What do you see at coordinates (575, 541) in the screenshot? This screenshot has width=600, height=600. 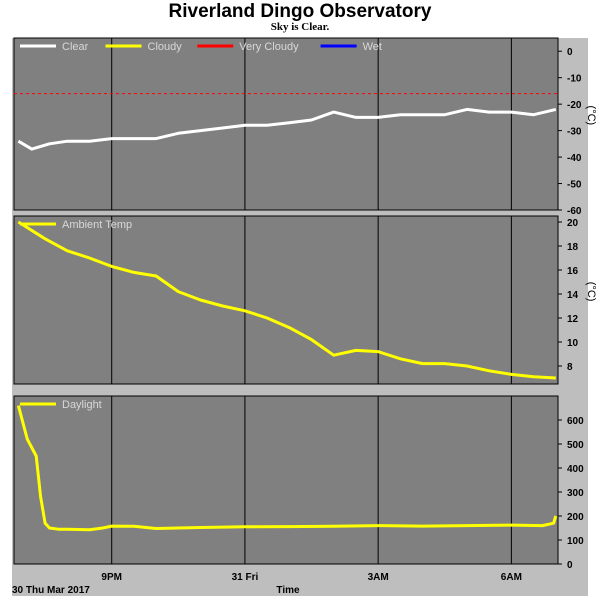 I see `y-tick-label: 100` at bounding box center [575, 541].